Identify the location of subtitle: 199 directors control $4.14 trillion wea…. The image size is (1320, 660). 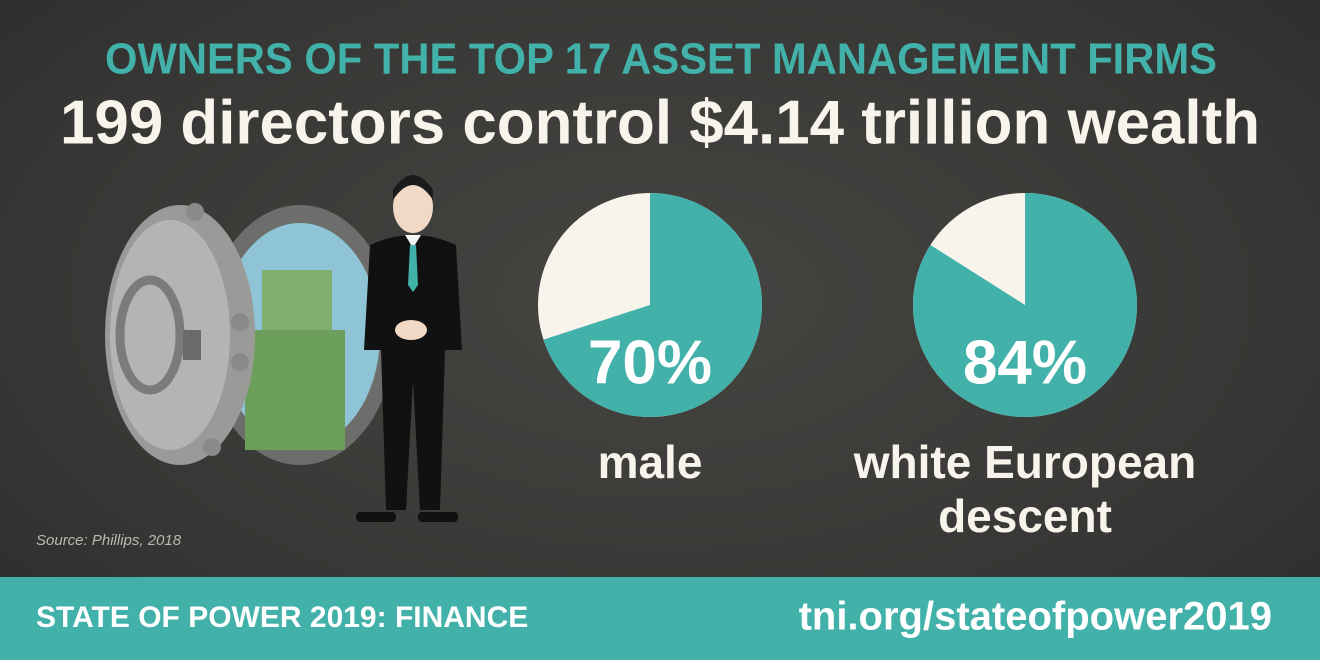
(660, 122).